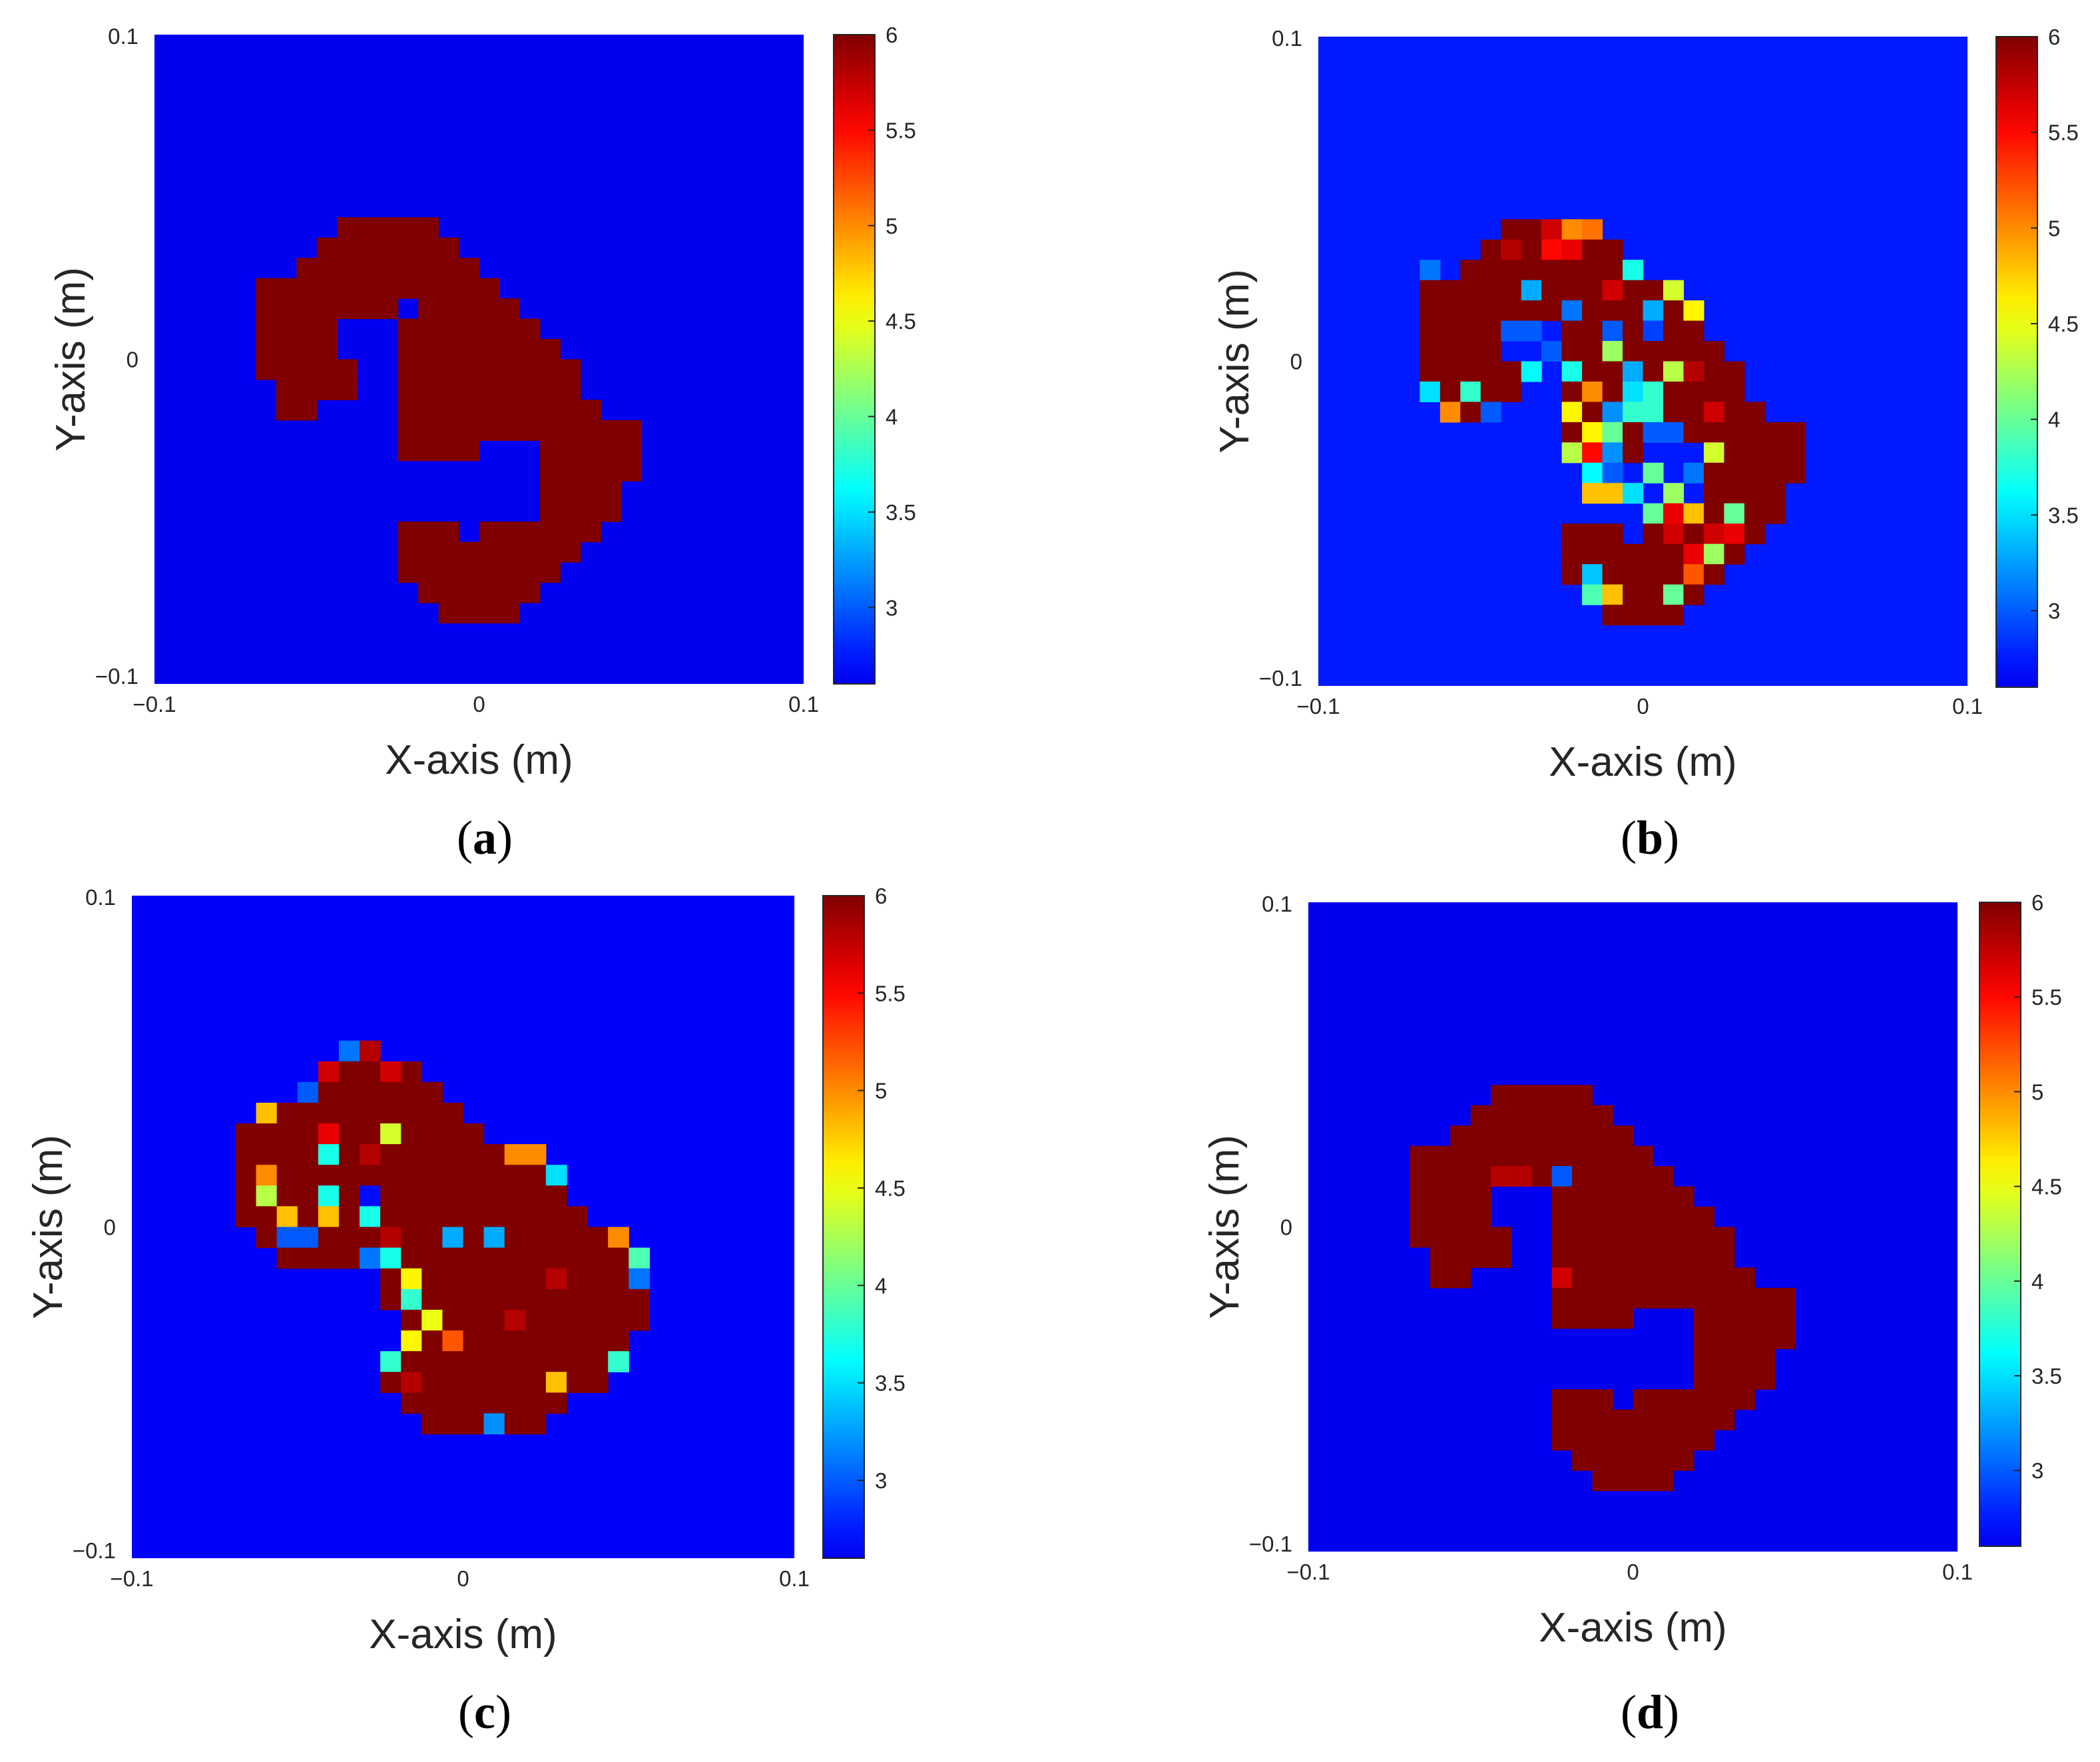 This screenshot has width=2100, height=1762. Describe the element at coordinates (2054, 420) in the screenshot. I see `colorbar-tick-label: 4` at that location.